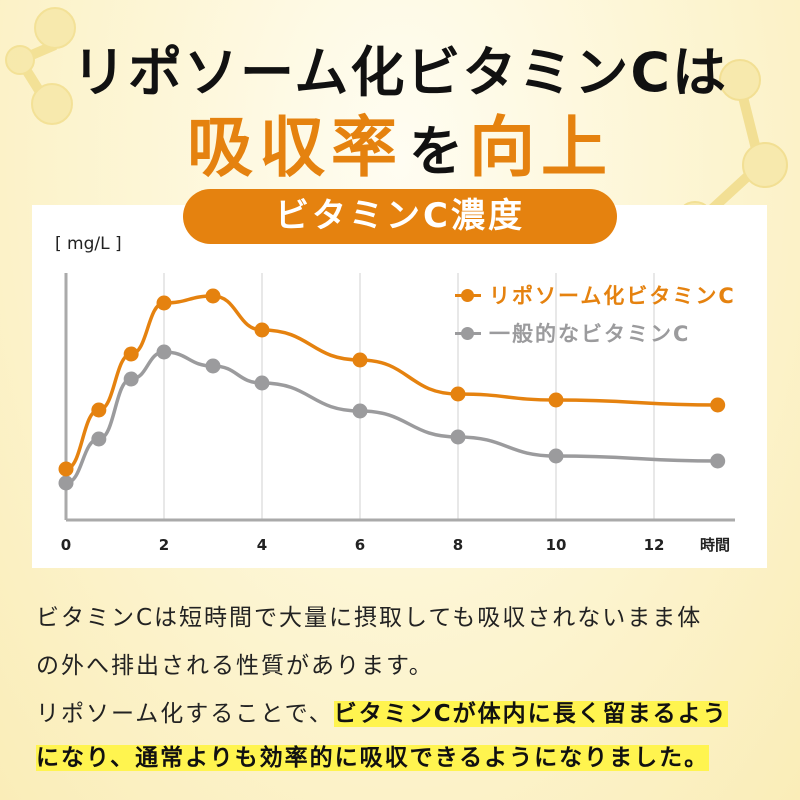  What do you see at coordinates (88, 244) in the screenshot?
I see `y-axis-unit-label: [ mg/L ]` at bounding box center [88, 244].